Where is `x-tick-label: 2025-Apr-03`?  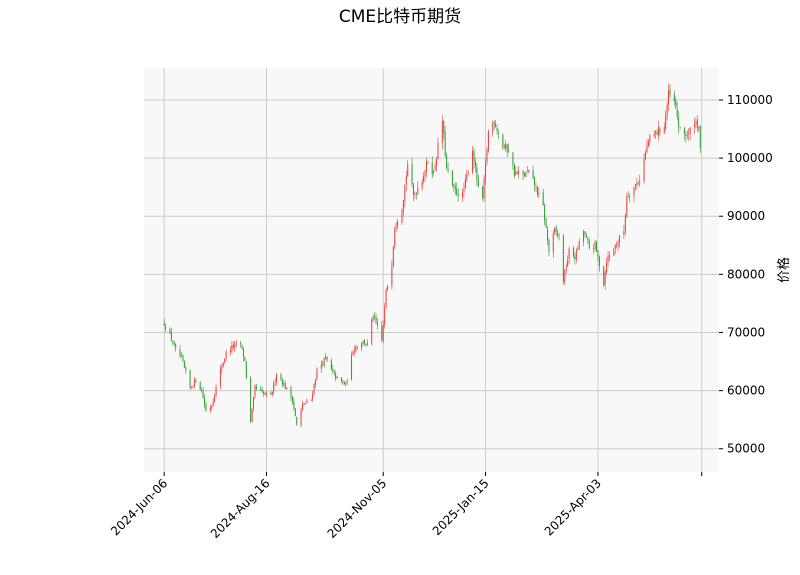 x-tick-label: 2025-Apr-03 is located at coordinates (573, 507).